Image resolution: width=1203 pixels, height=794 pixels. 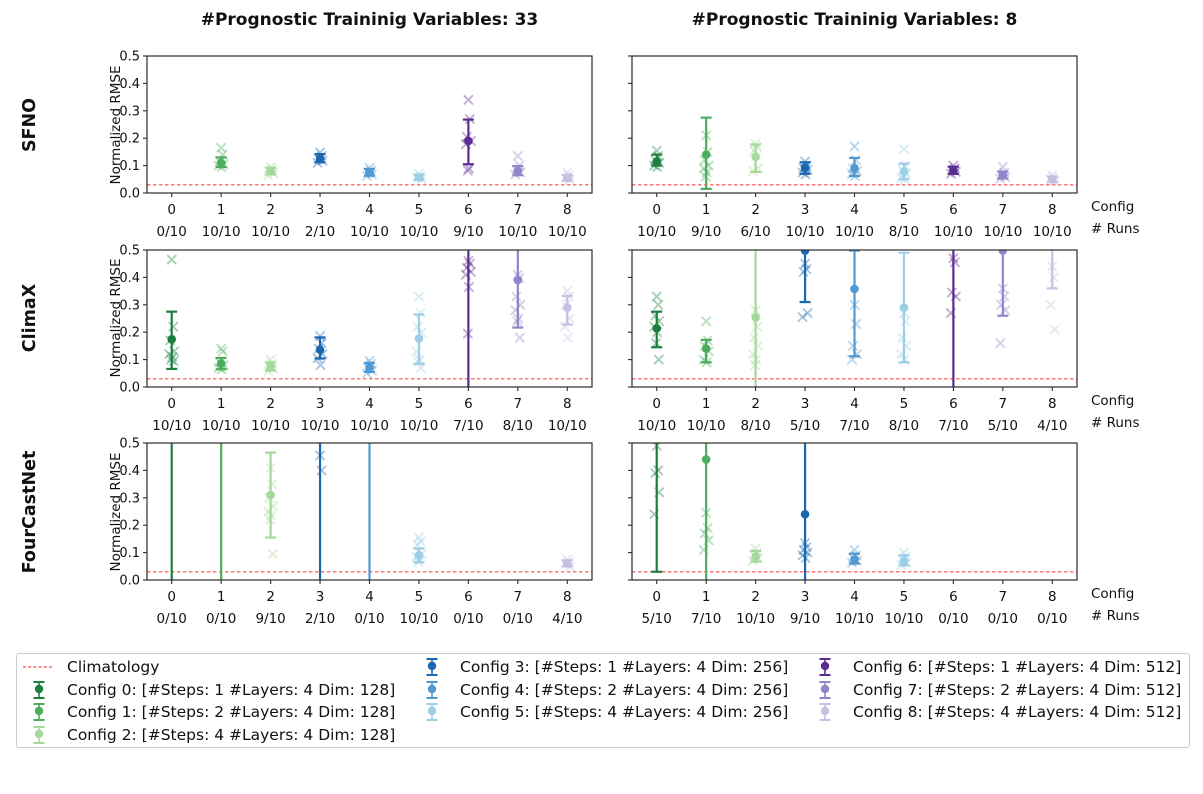 What do you see at coordinates (1115, 616) in the screenshot?
I see `runs-axis-label-row3: # Runs` at bounding box center [1115, 616].